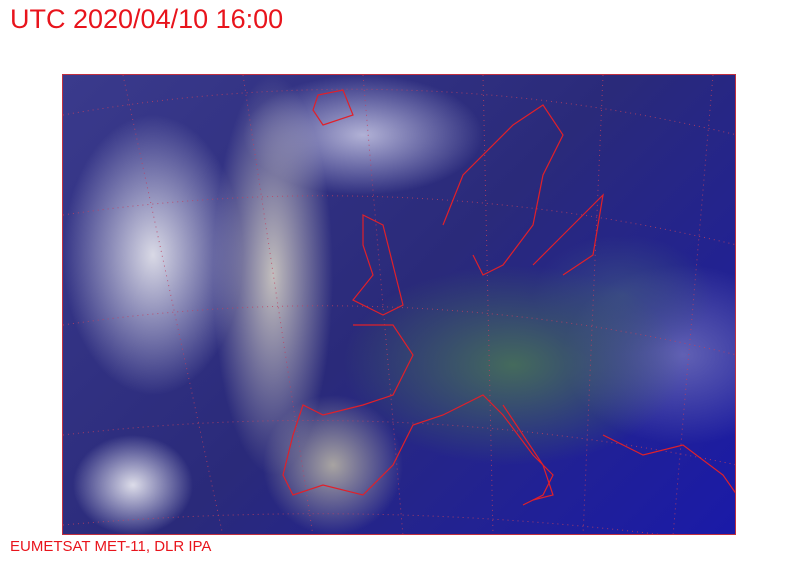 Image resolution: width=800 pixels, height=565 pixels. What do you see at coordinates (147, 19) in the screenshot?
I see `timestamp-title: UTC 2020/04/10 16:00` at bounding box center [147, 19].